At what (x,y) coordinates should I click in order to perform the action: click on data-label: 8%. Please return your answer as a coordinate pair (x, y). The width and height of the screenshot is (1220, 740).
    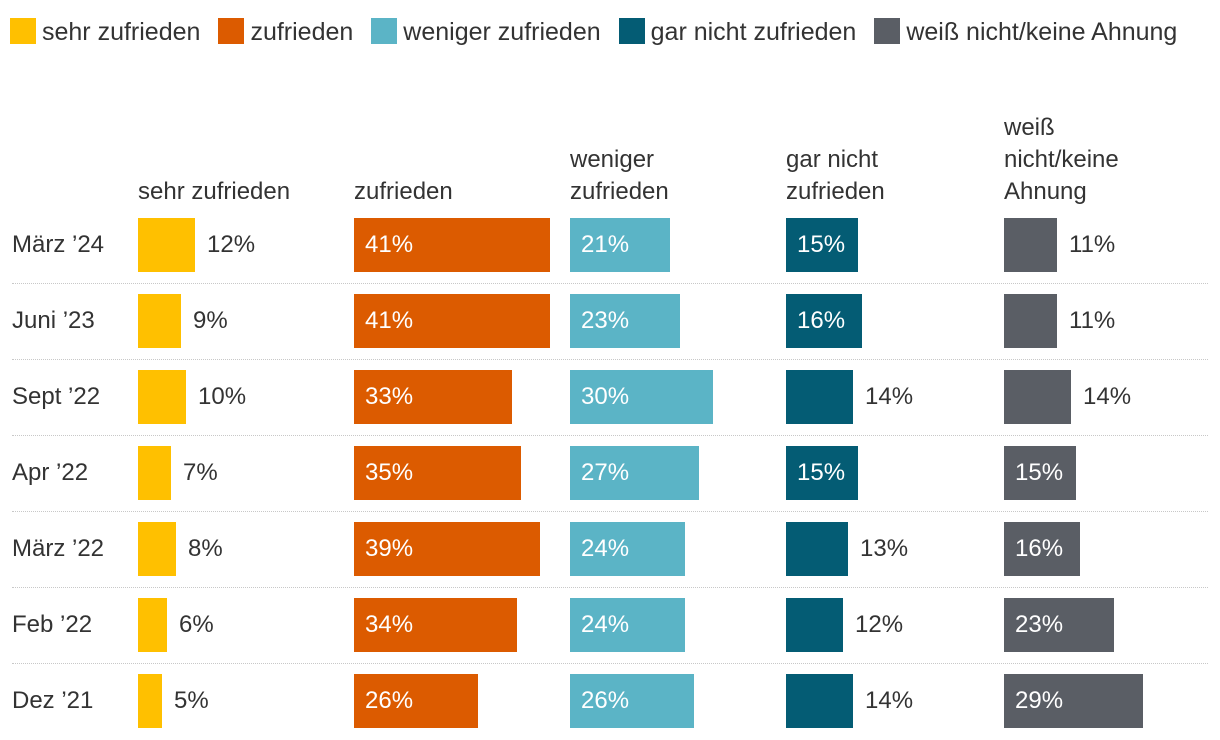
    Looking at the image, I should click on (205, 548).